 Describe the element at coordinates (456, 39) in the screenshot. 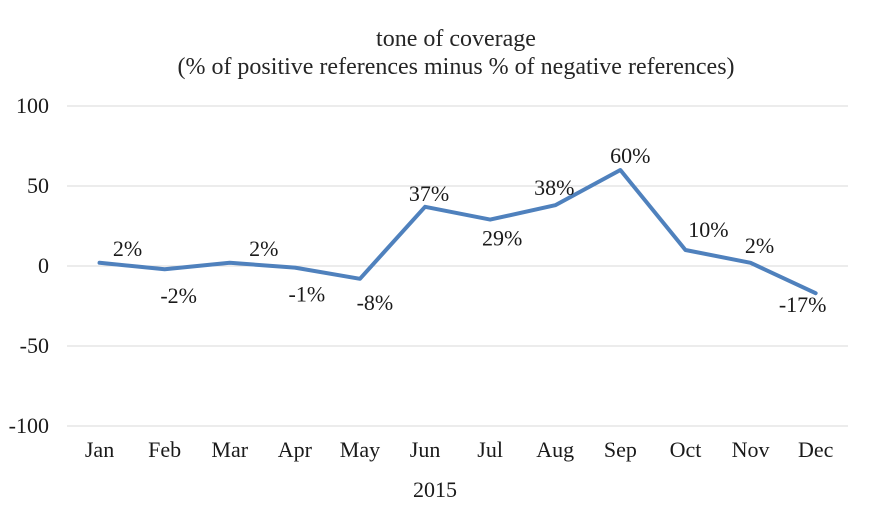

I see `chart-title: tone of coverage` at that location.